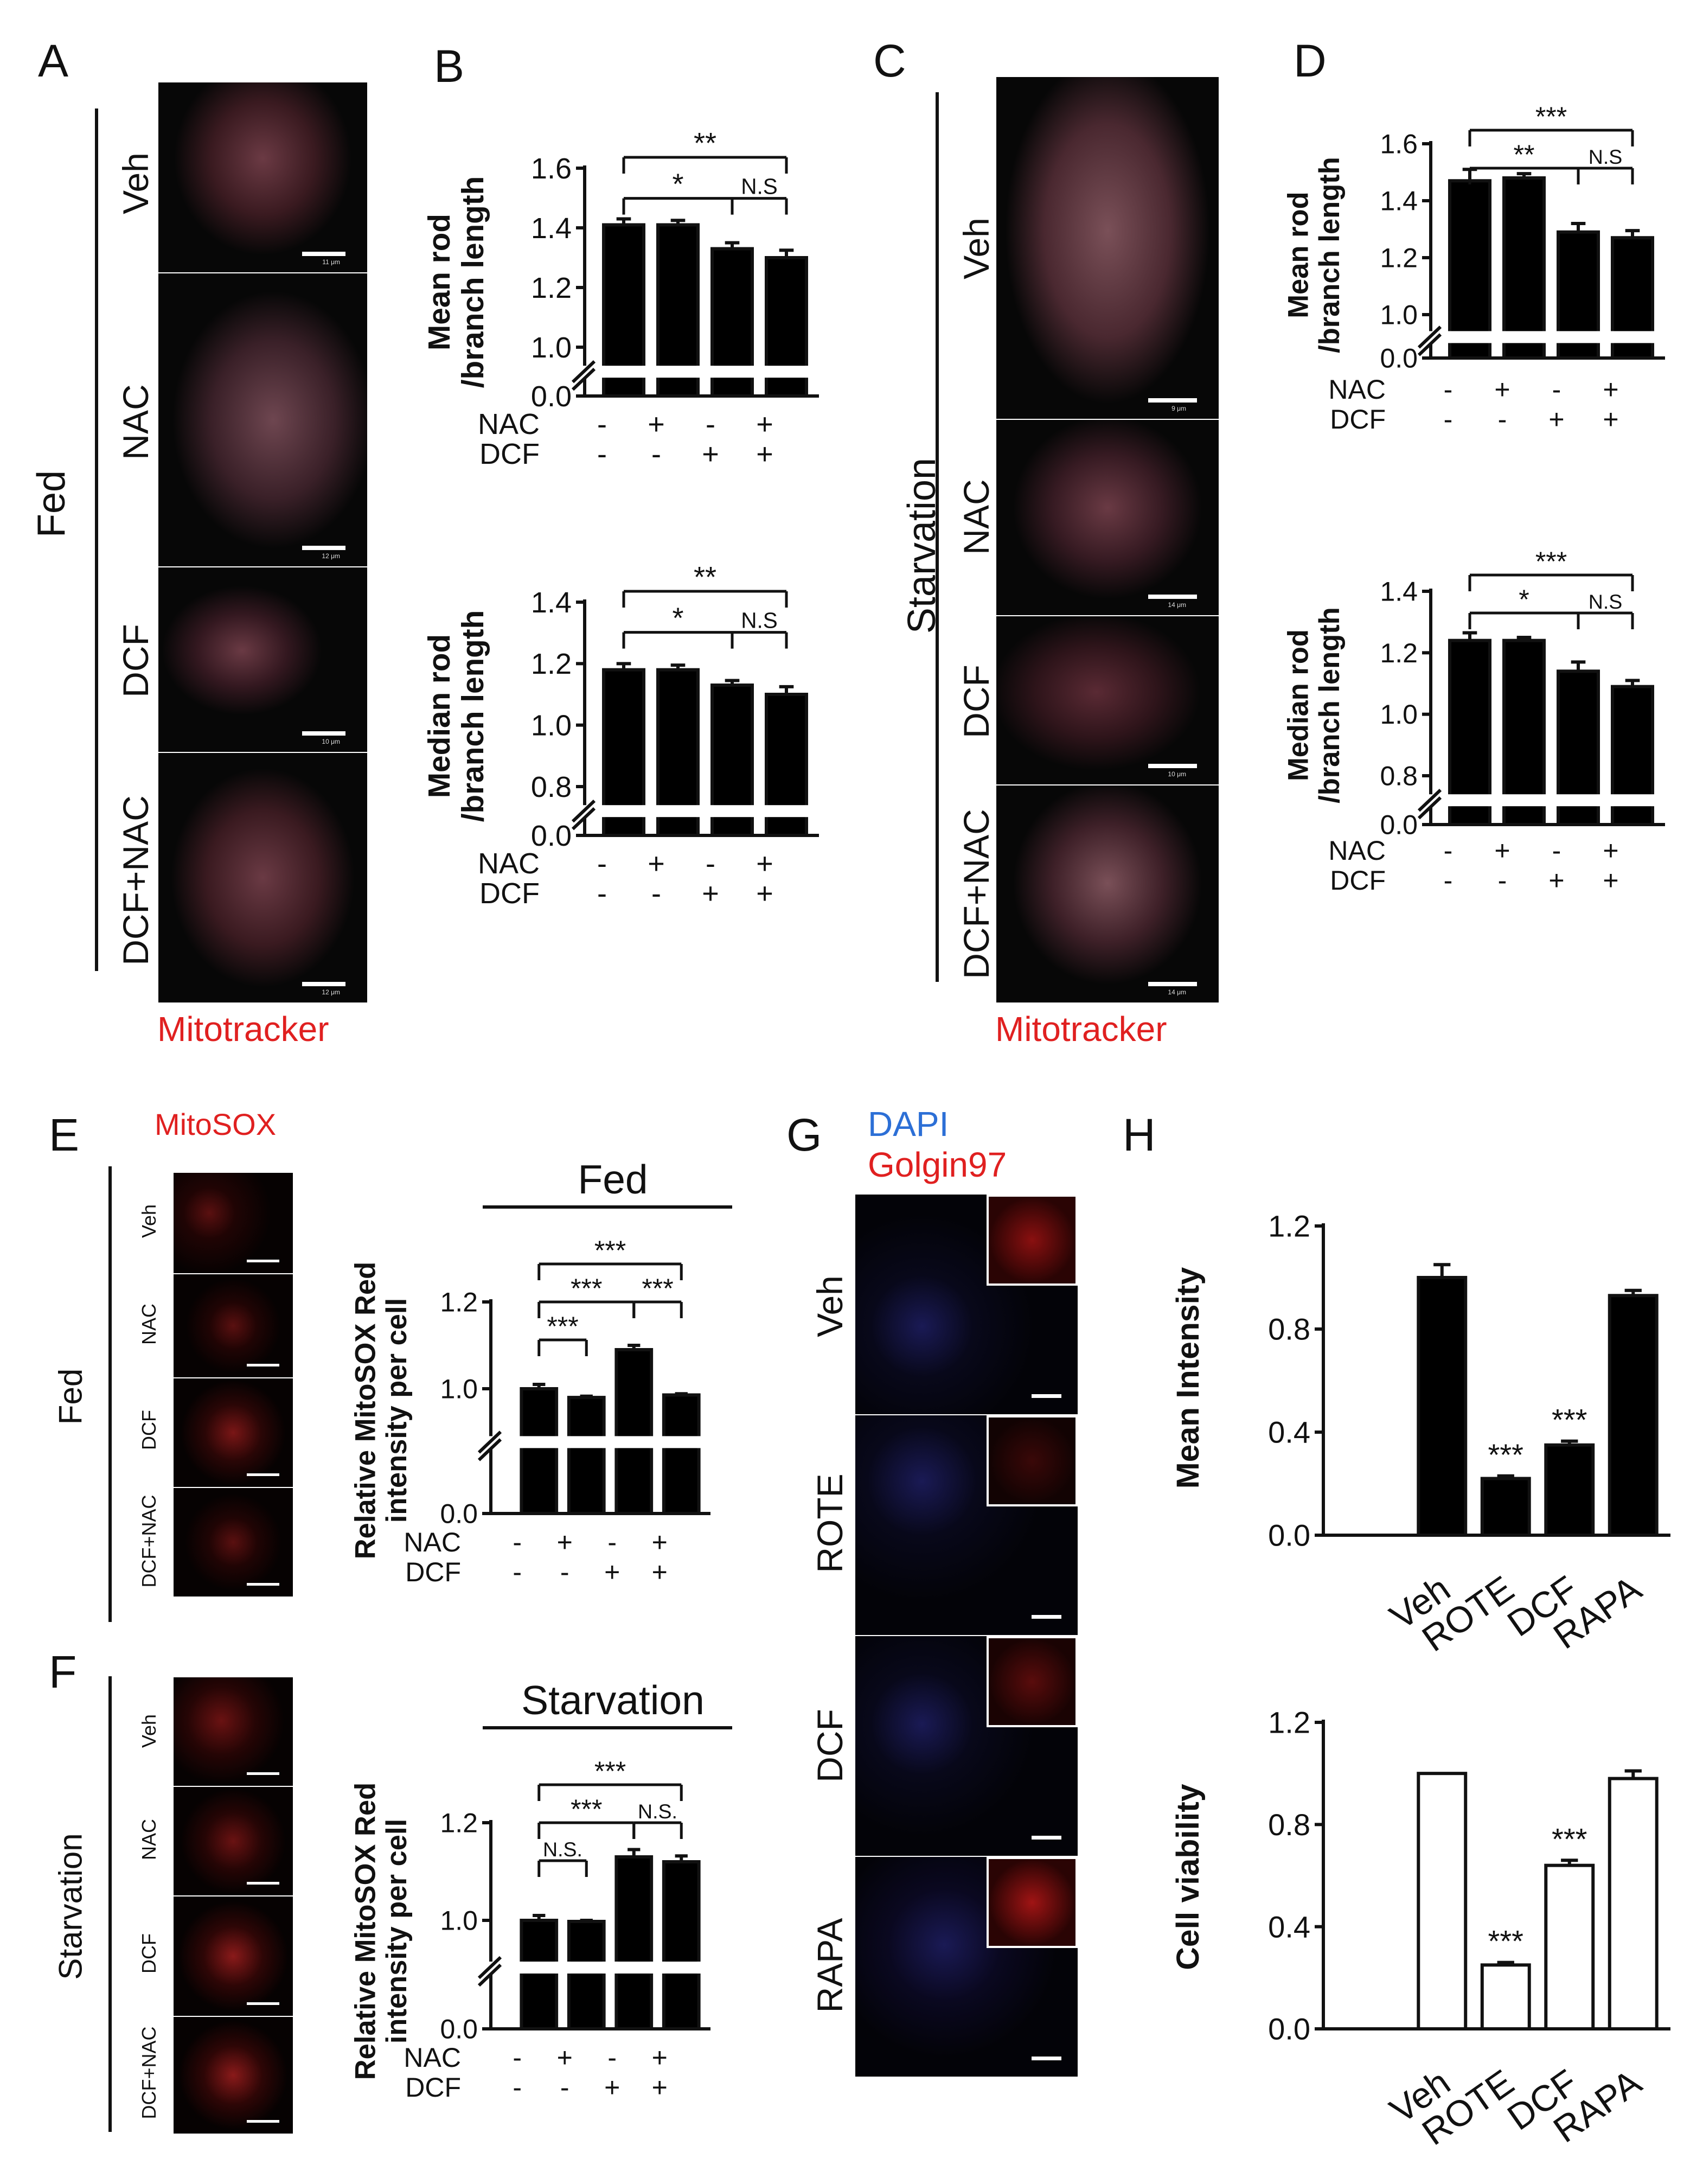  I want to click on chart-title-E1: Fed, so click(613, 1179).